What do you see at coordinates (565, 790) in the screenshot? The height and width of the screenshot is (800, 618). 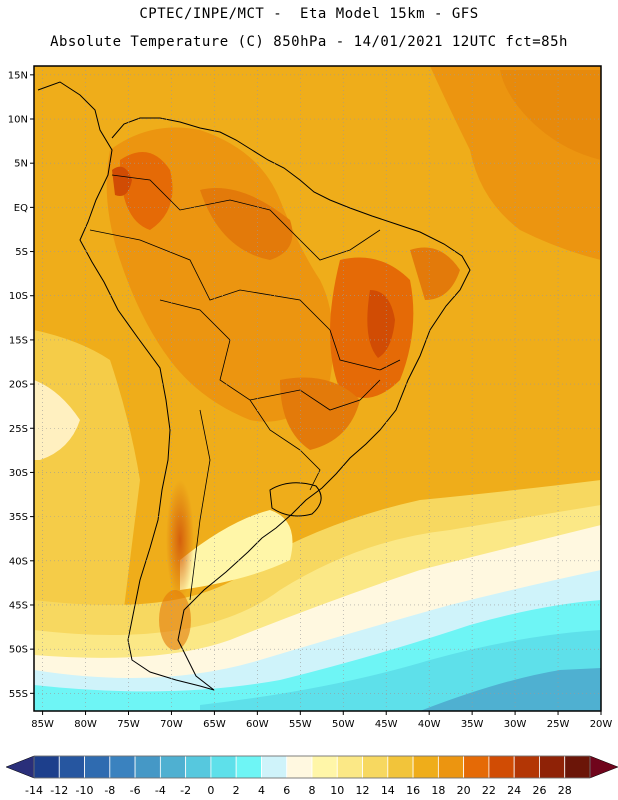 I see `colorbar-label: 28` at bounding box center [565, 790].